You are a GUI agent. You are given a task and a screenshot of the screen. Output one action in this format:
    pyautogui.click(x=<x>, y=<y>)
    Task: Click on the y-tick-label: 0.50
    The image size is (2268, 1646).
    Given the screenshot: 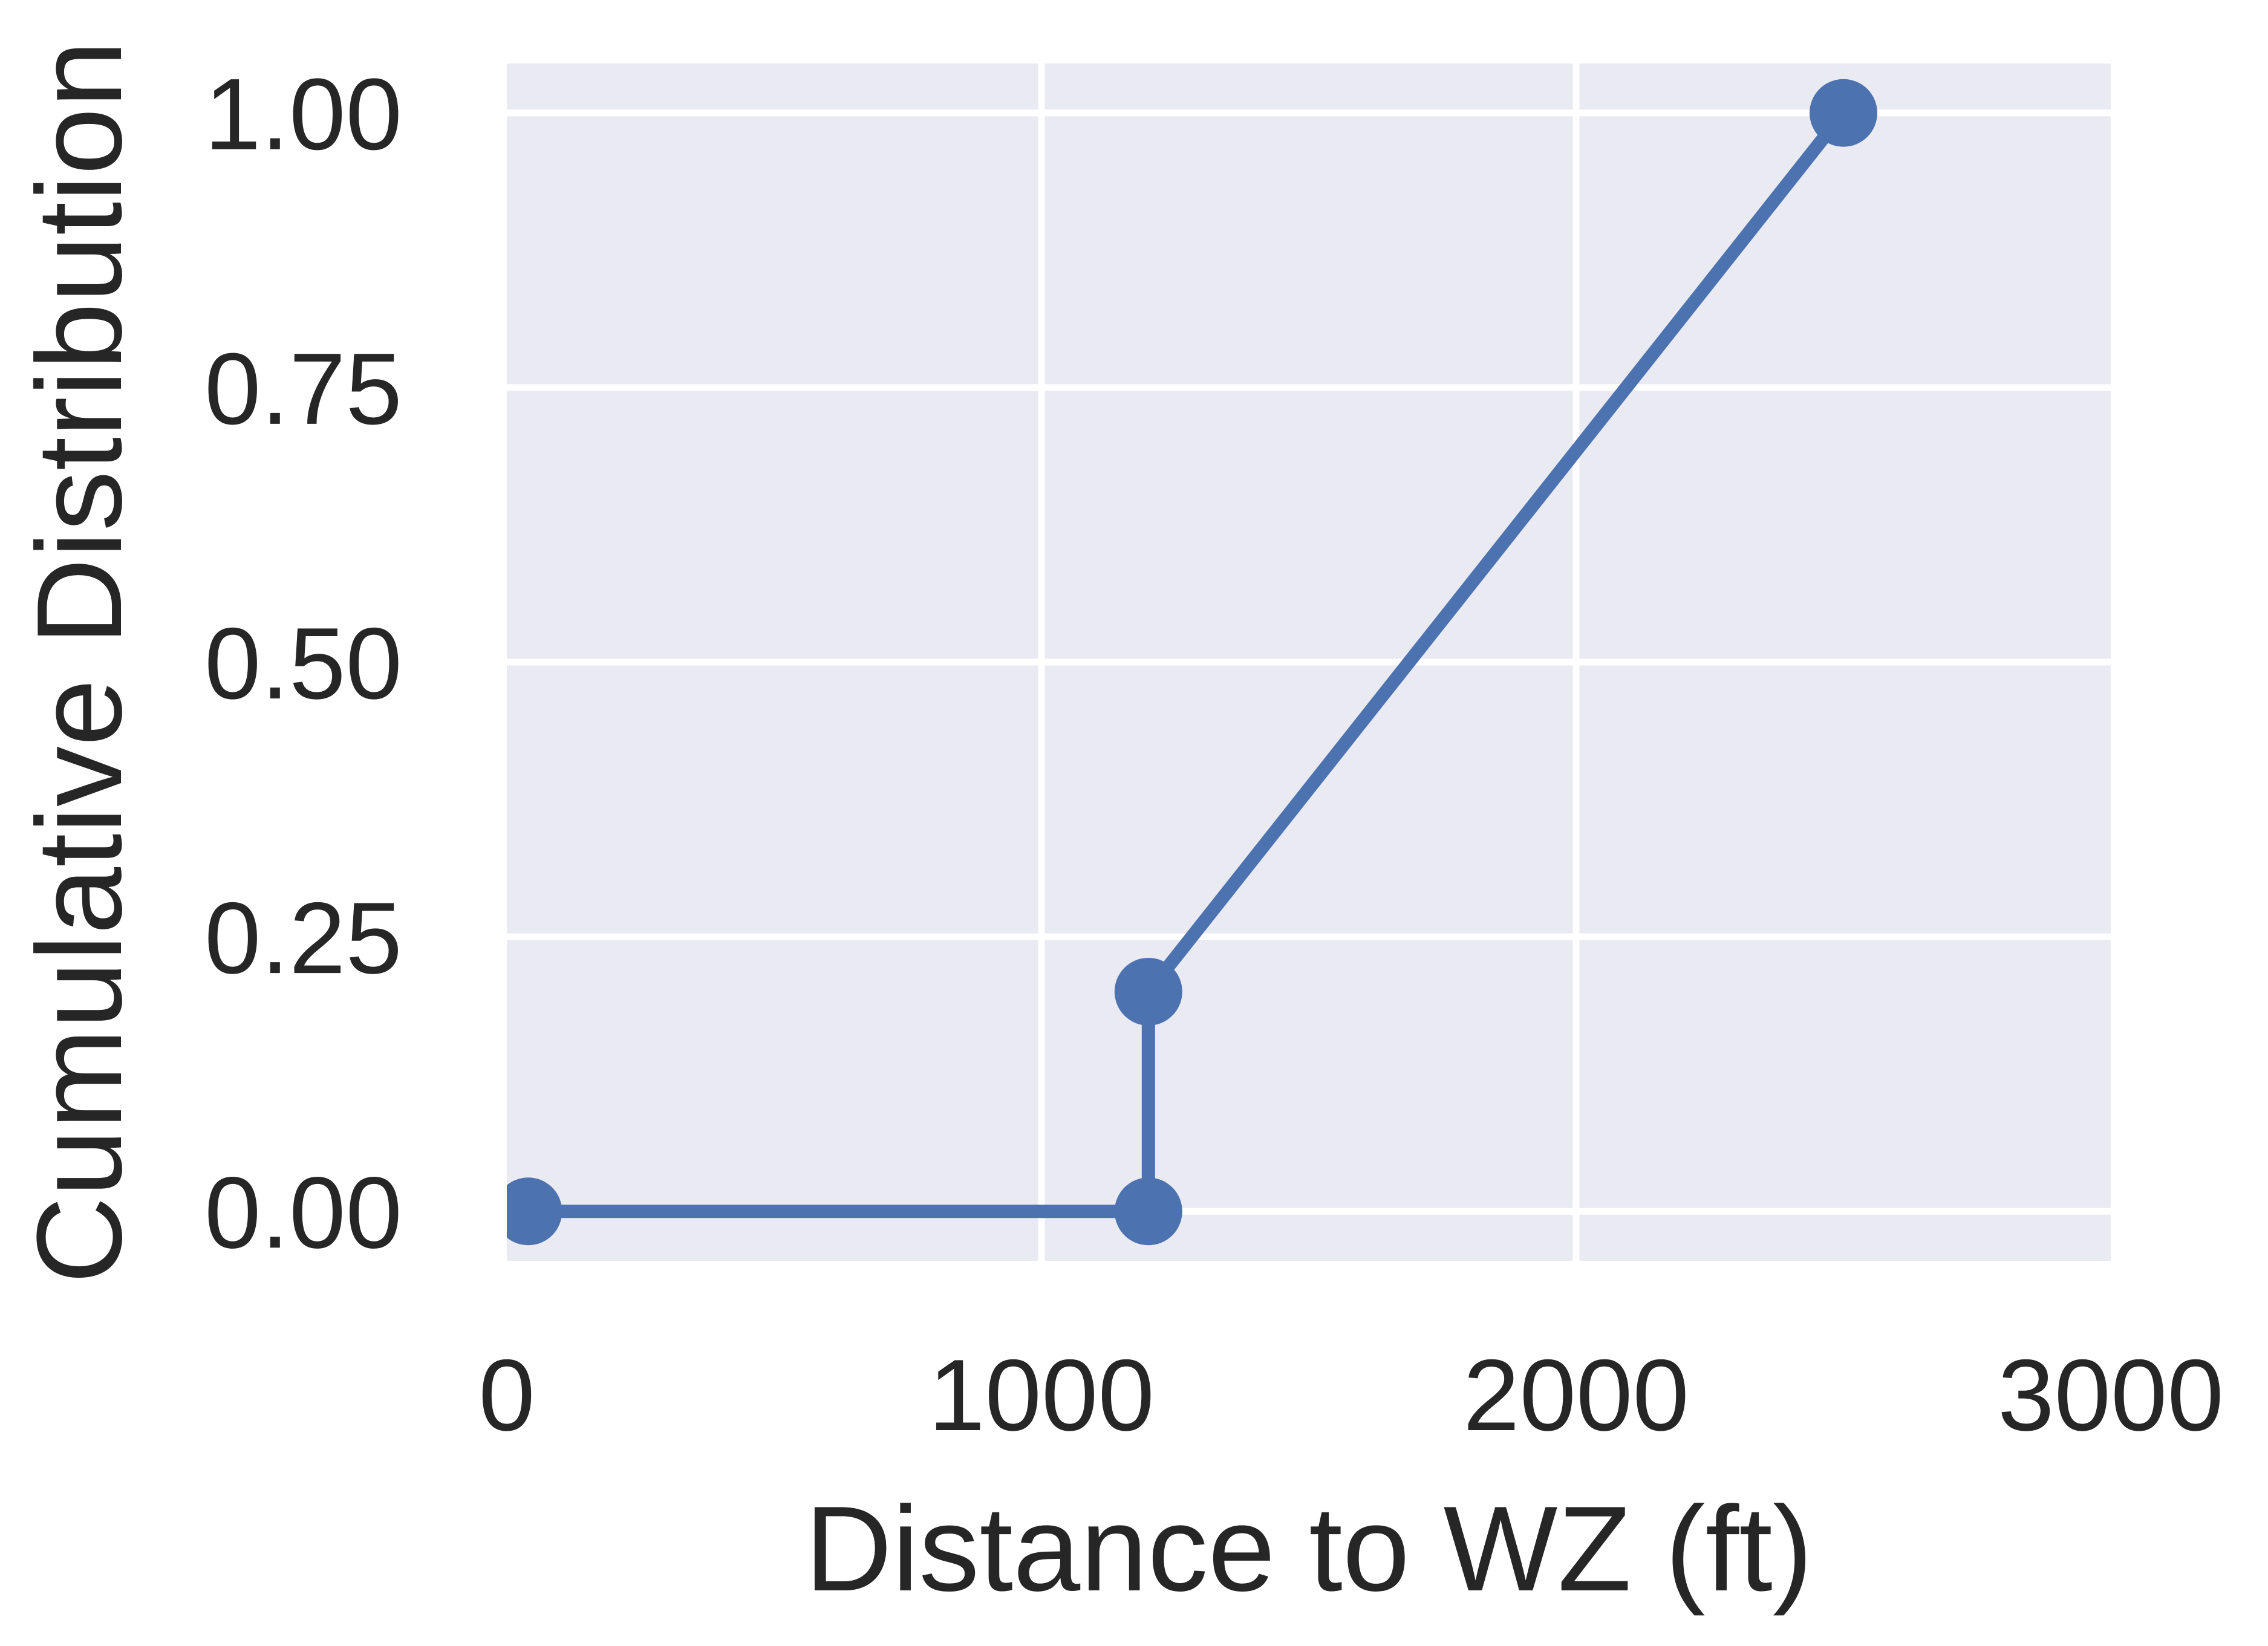 What is the action you would take?
    pyautogui.click(x=303, y=663)
    